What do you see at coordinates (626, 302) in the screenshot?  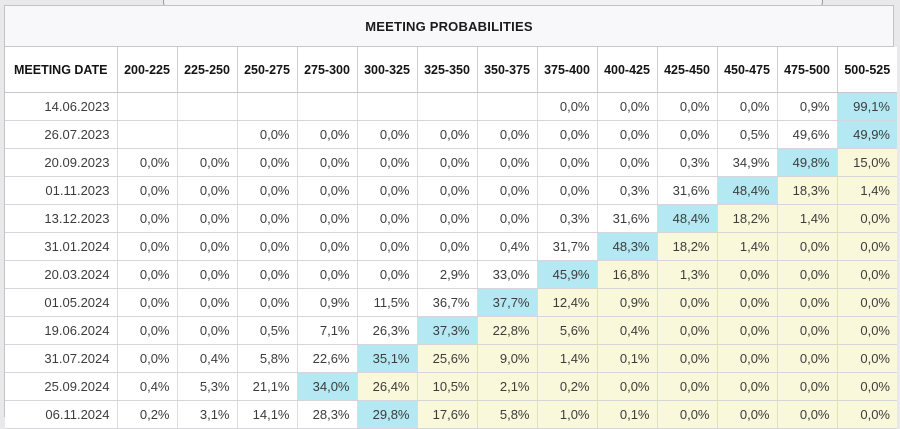 I see `probability-cell: 0,9%` at bounding box center [626, 302].